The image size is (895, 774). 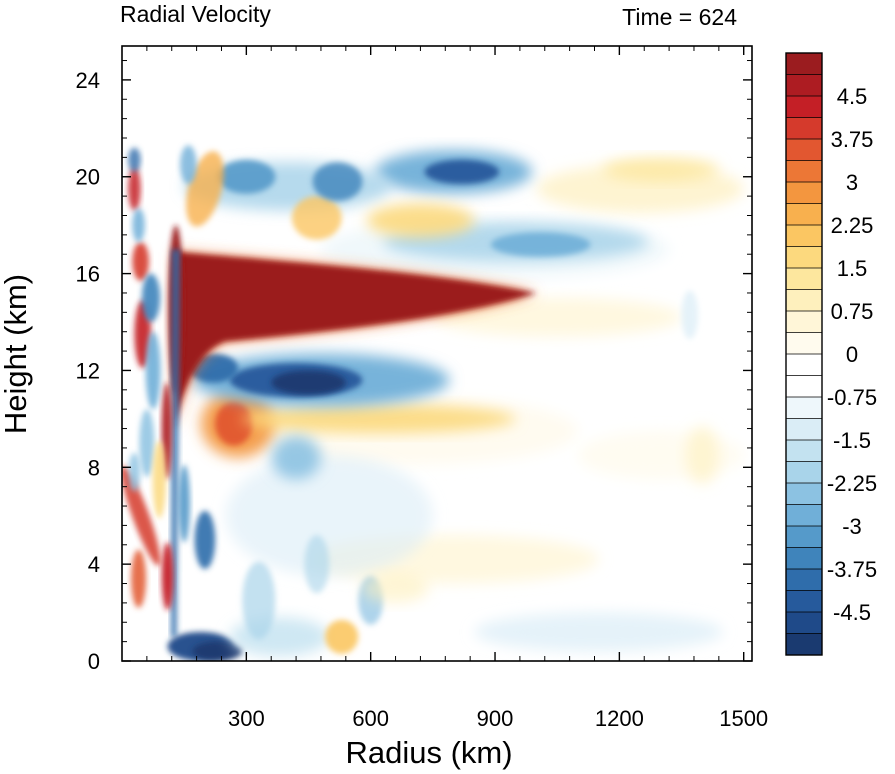 I want to click on colorbar-label: -3, so click(x=852, y=526).